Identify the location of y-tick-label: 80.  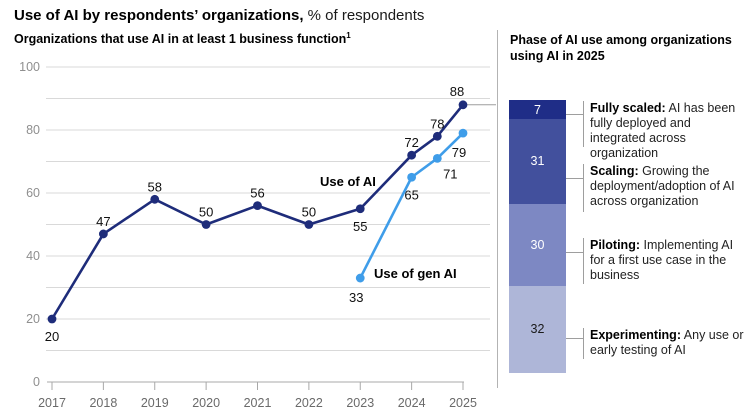
(33, 130).